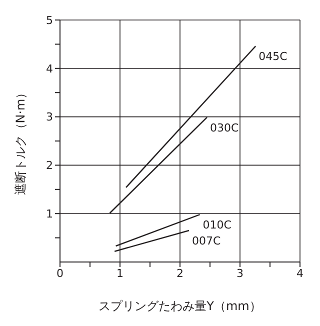 This screenshot has width=320, height=326. What do you see at coordinates (180, 306) in the screenshot?
I see `x-axis-title: スプリングたわみ量Y（mm）` at bounding box center [180, 306].